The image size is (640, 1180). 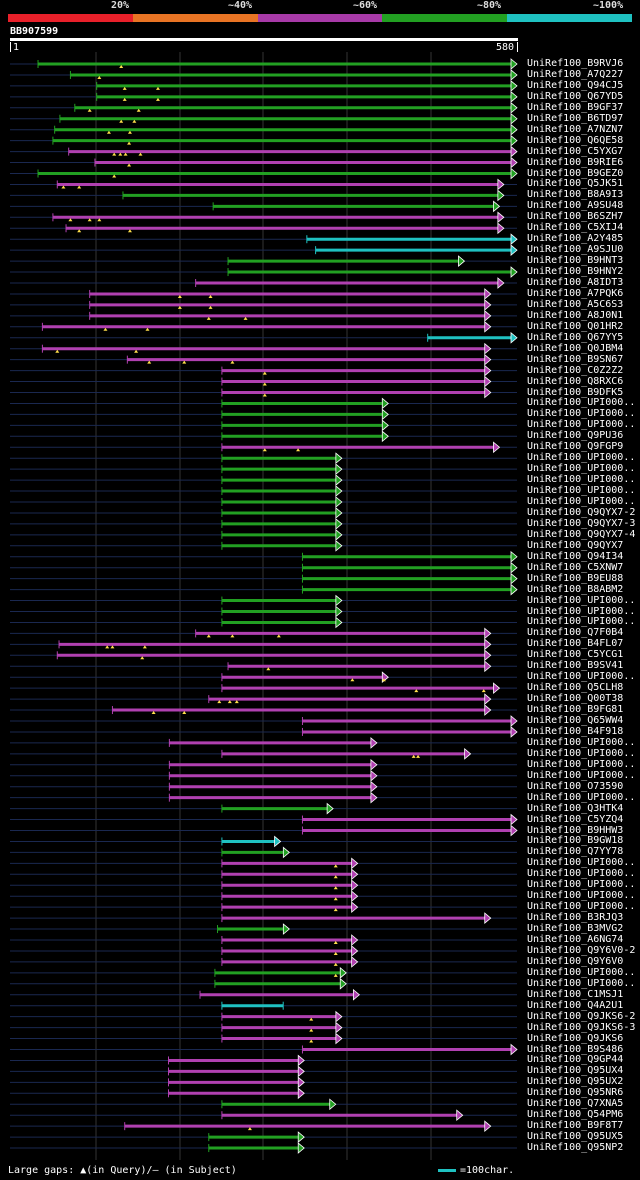 What do you see at coordinates (575, 1005) in the screenshot?
I see `hit-label: UniRef100_Q4A2U1` at bounding box center [575, 1005].